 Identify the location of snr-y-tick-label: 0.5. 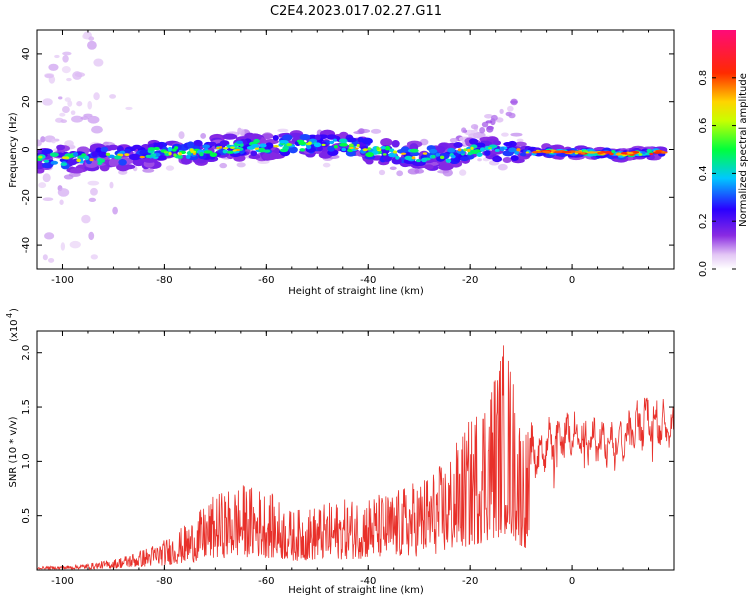
(26, 516).